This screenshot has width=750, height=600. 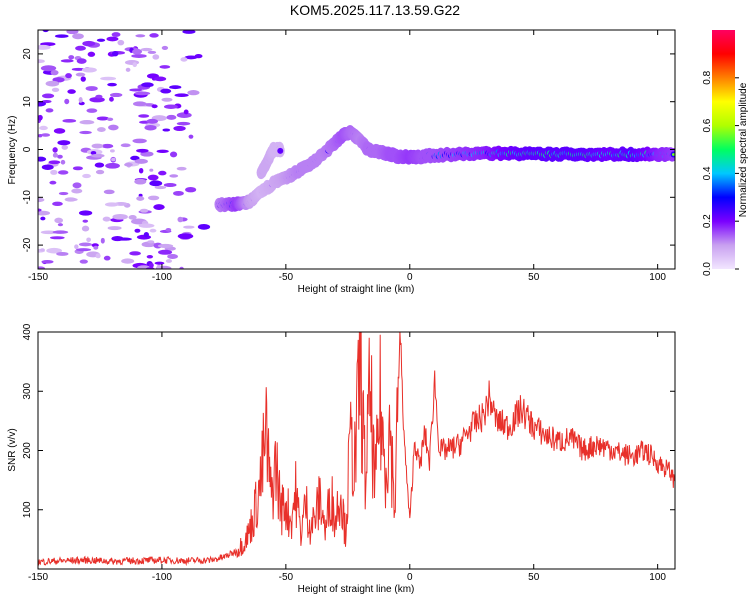 What do you see at coordinates (38, 577) in the screenshot?
I see `snr-x-tick-label: -150` at bounding box center [38, 577].